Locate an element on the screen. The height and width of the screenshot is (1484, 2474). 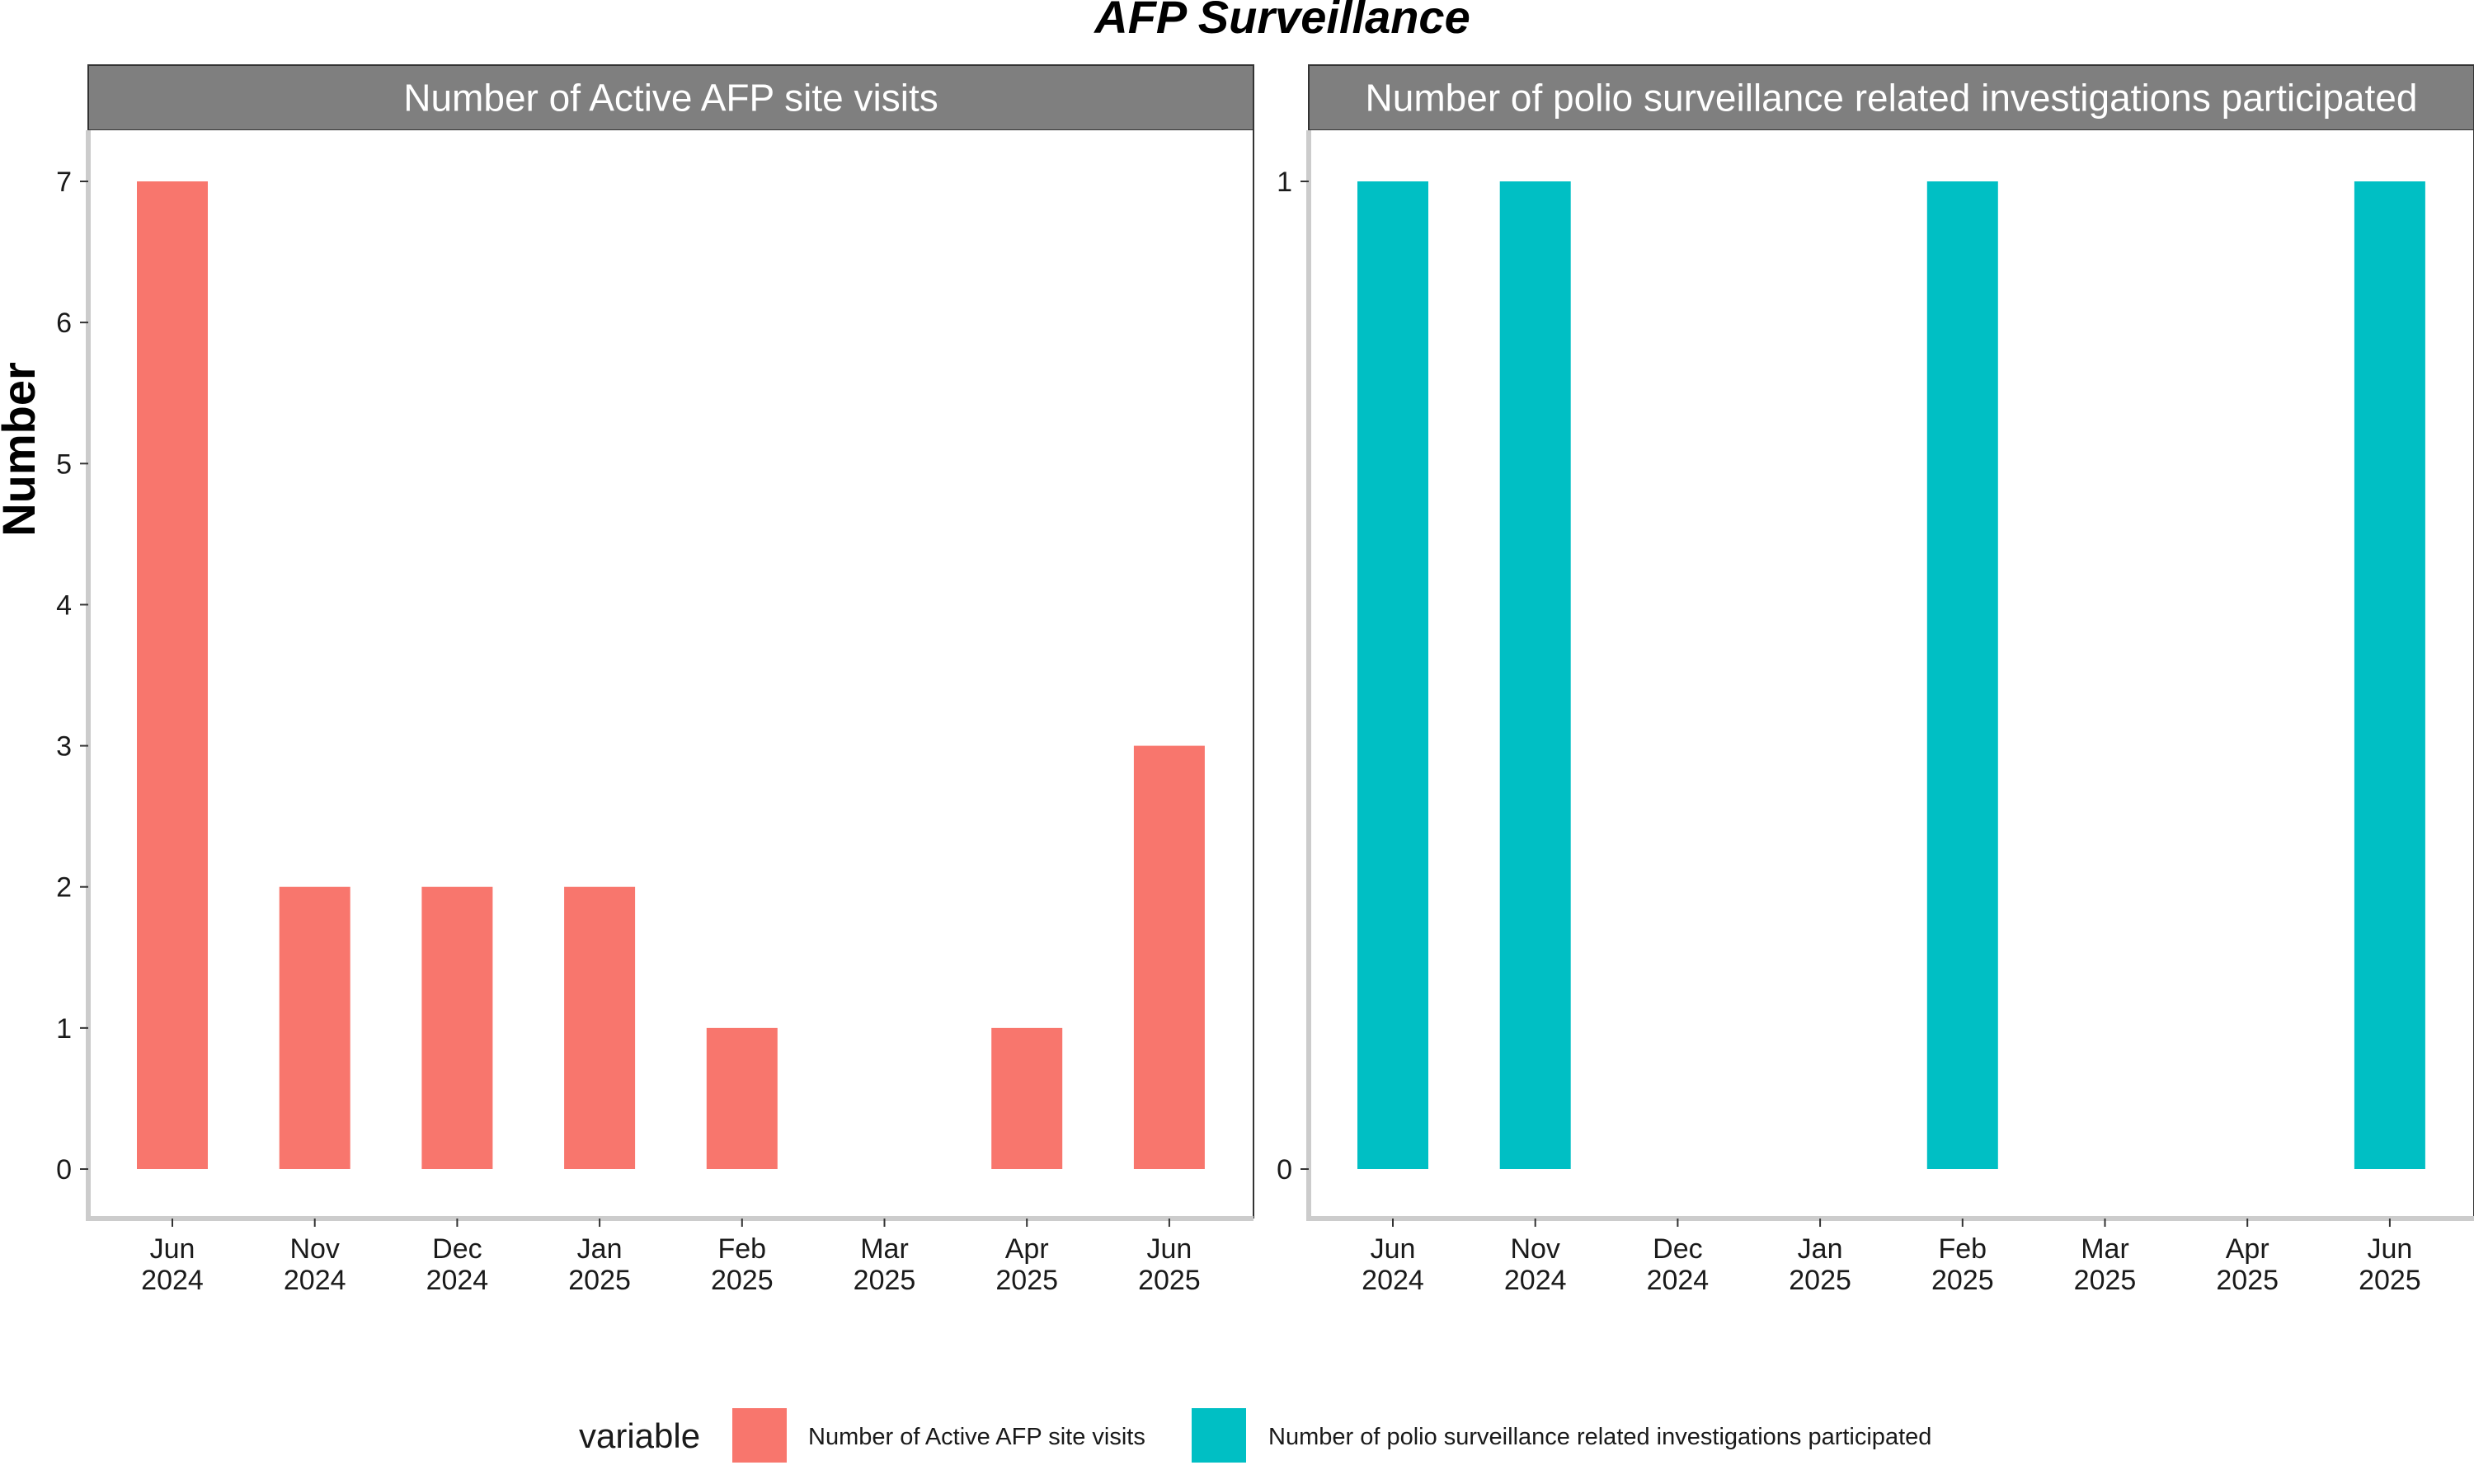
legend-label-1: Number of Active AFP site visits is located at coordinates (976, 1437).